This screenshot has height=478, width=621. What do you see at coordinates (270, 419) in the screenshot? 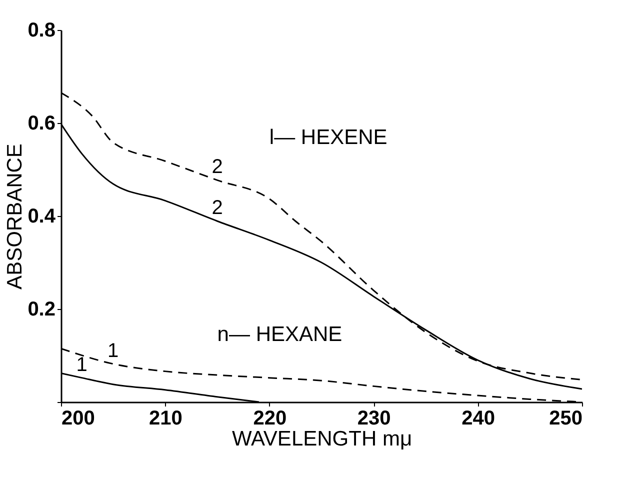
I see `x-tick-label: 220` at bounding box center [270, 419].